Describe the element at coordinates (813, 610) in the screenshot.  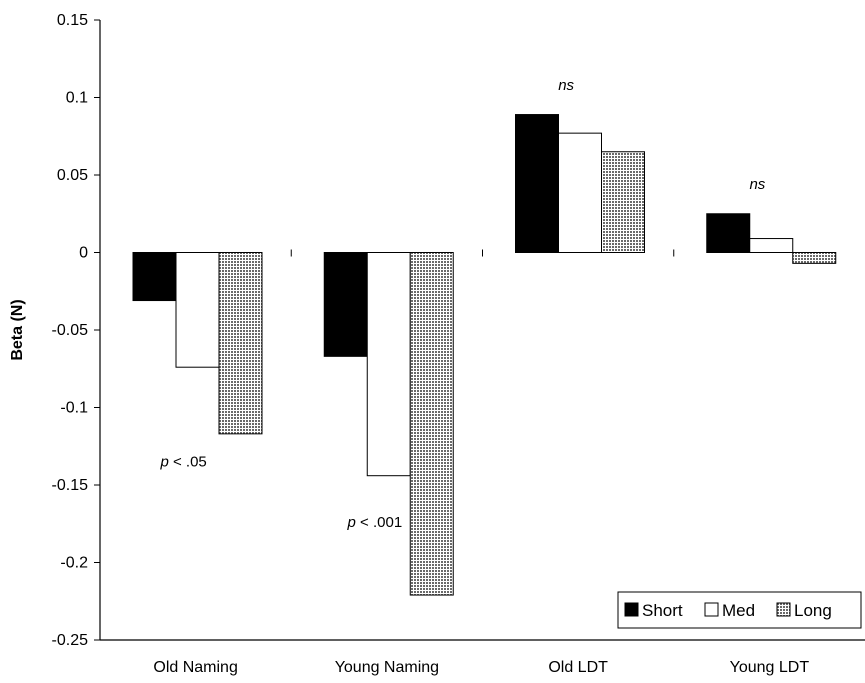
I see `legend-label-long: Long` at that location.